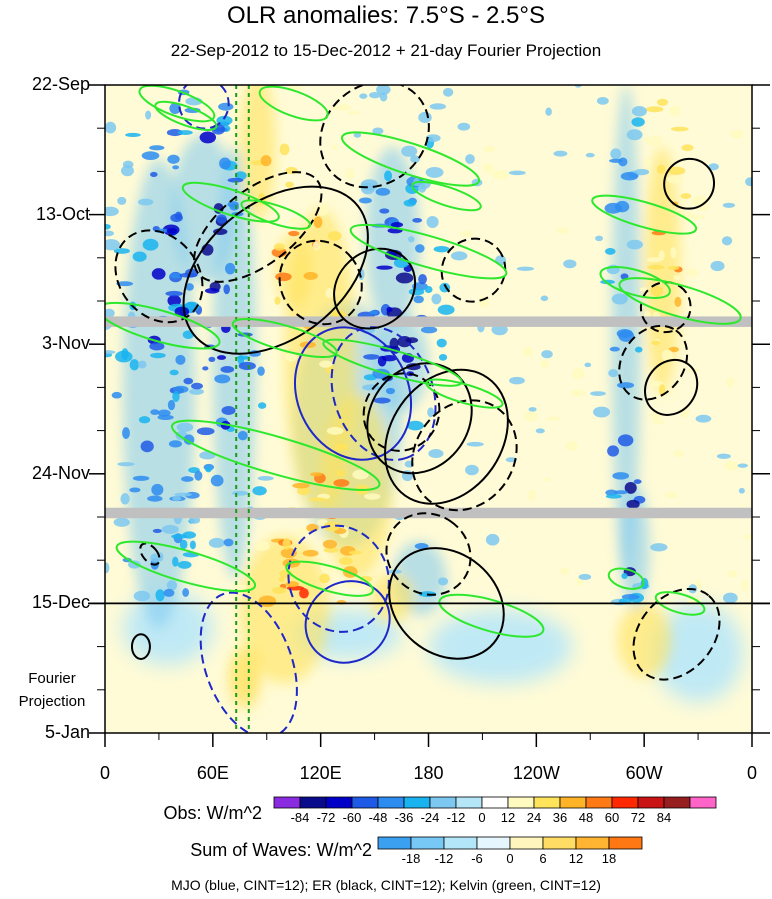 The width and height of the screenshot is (772, 899). I want to click on suppressed-region, so click(284, 609).